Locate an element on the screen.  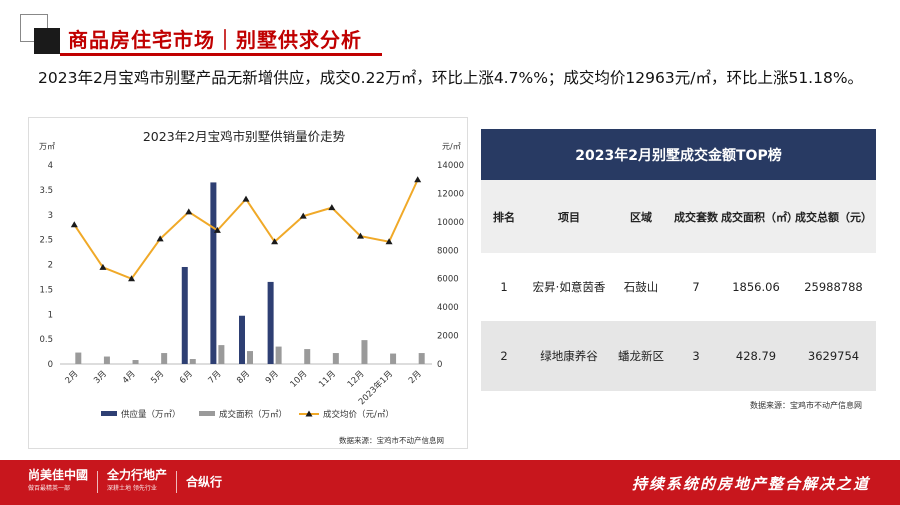
y-left-unit-label: 万㎡ is located at coordinates (47, 146).